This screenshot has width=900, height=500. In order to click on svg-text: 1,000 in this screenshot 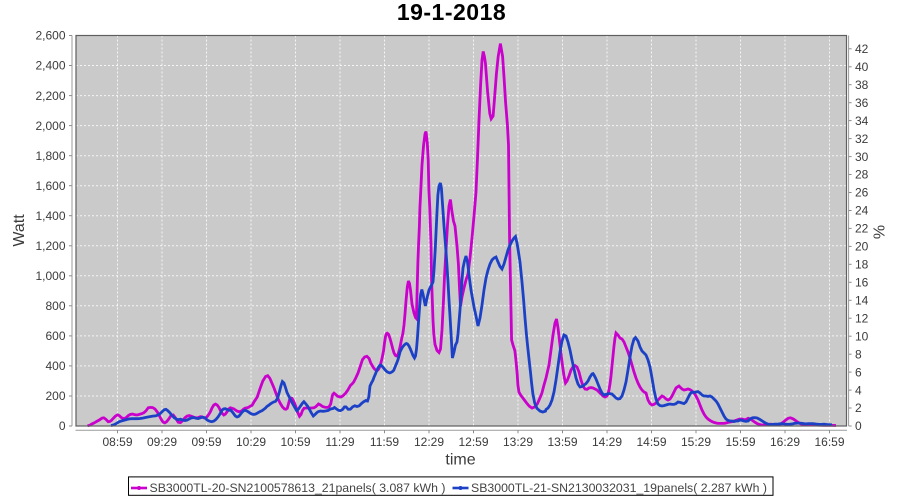, I will do `click(50, 276)`.